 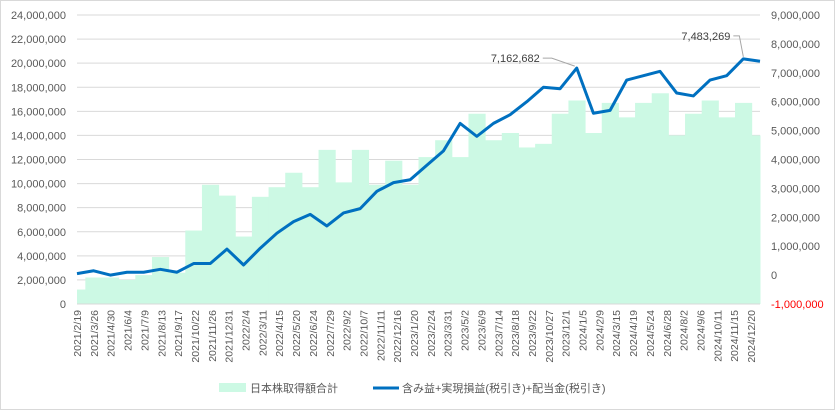 I want to click on right-tick-label: 8,000,000, so click(x=795, y=45).